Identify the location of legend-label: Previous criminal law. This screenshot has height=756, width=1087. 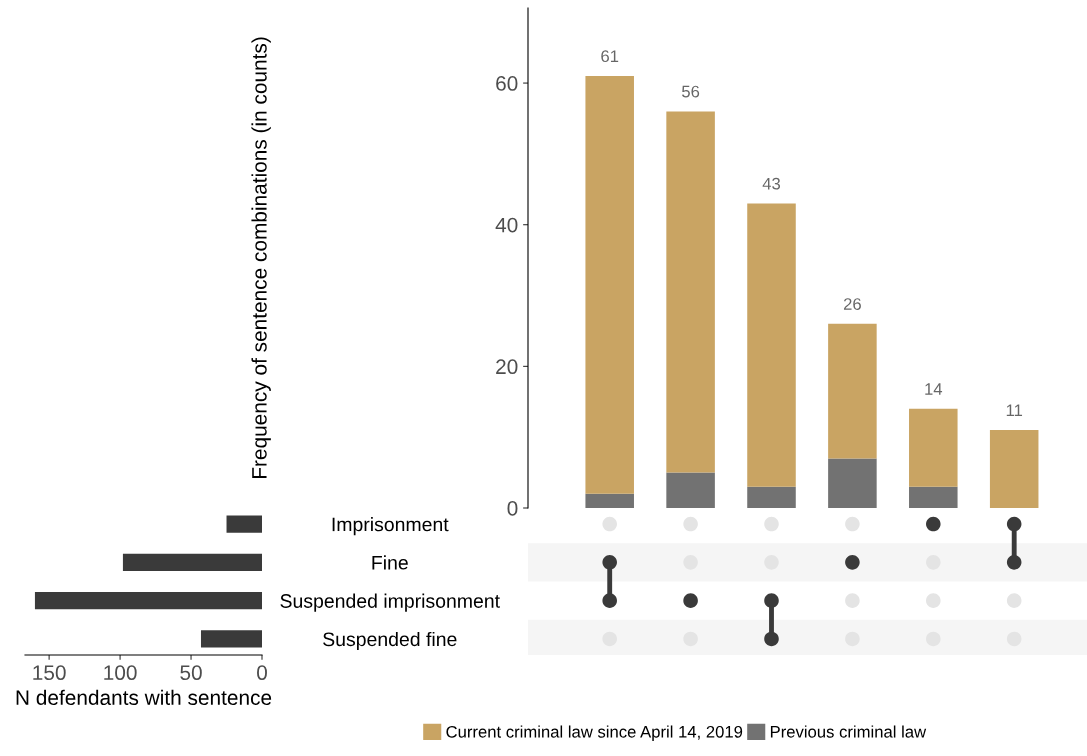
(848, 731).